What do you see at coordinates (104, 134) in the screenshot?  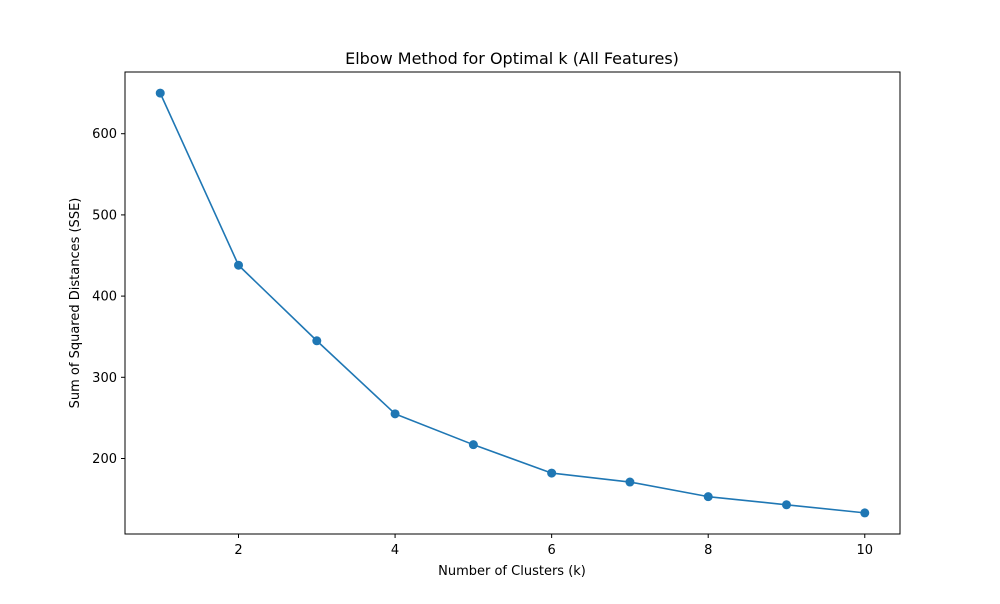 I see `y-tick-label: 600` at bounding box center [104, 134].